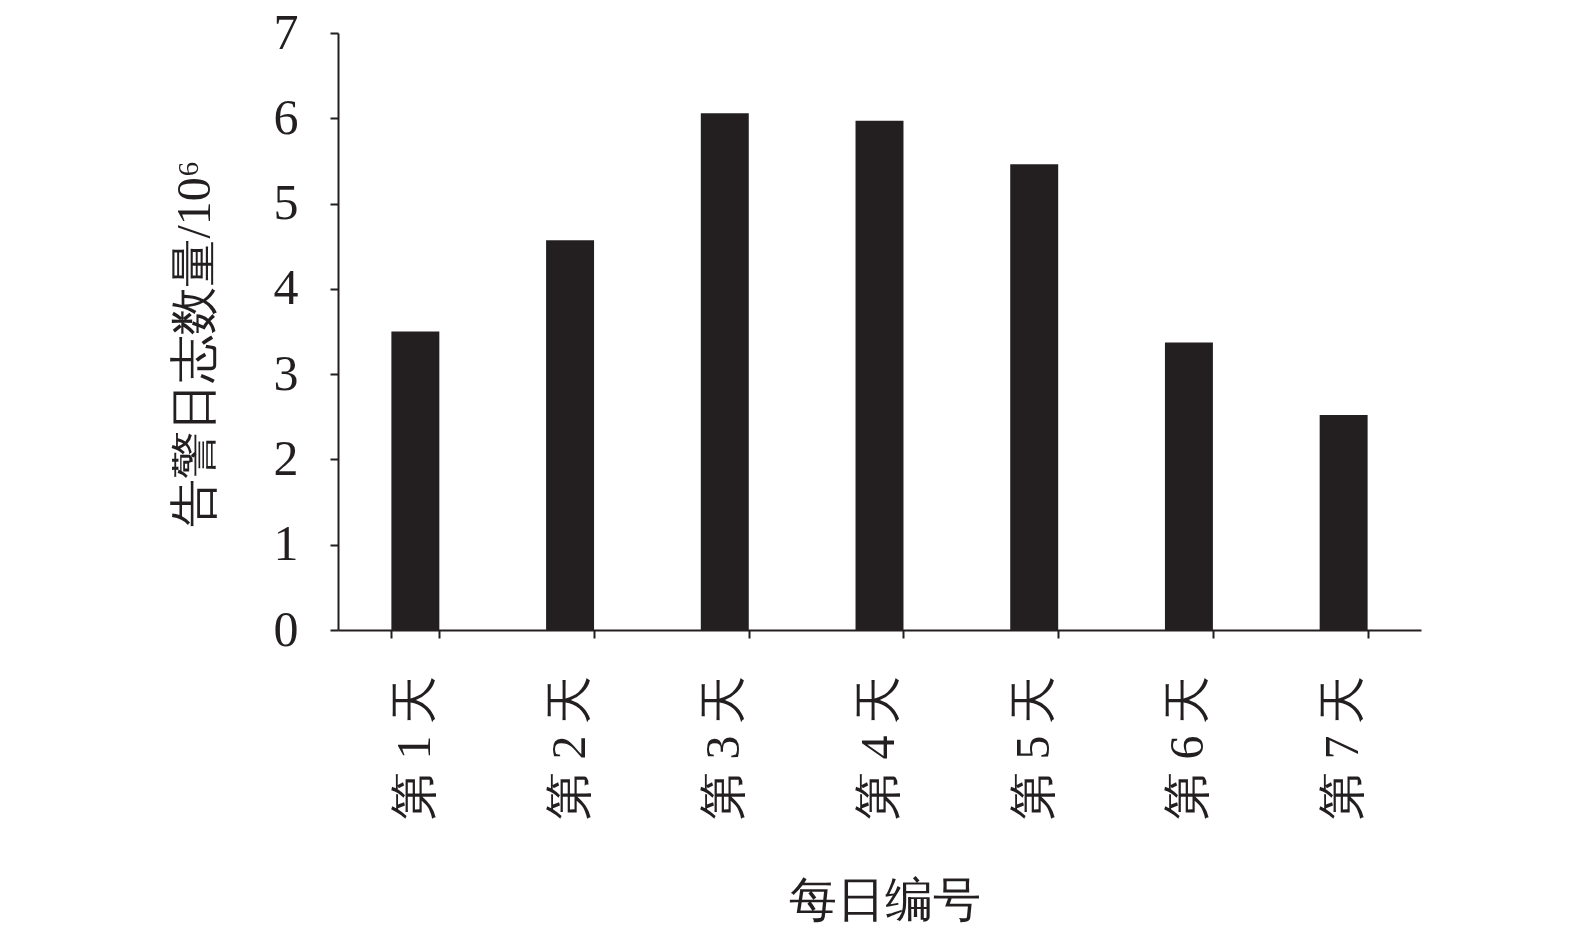 This screenshot has height=935, width=1575. What do you see at coordinates (286, 628) in the screenshot?
I see `y-tick-label: 0` at bounding box center [286, 628].